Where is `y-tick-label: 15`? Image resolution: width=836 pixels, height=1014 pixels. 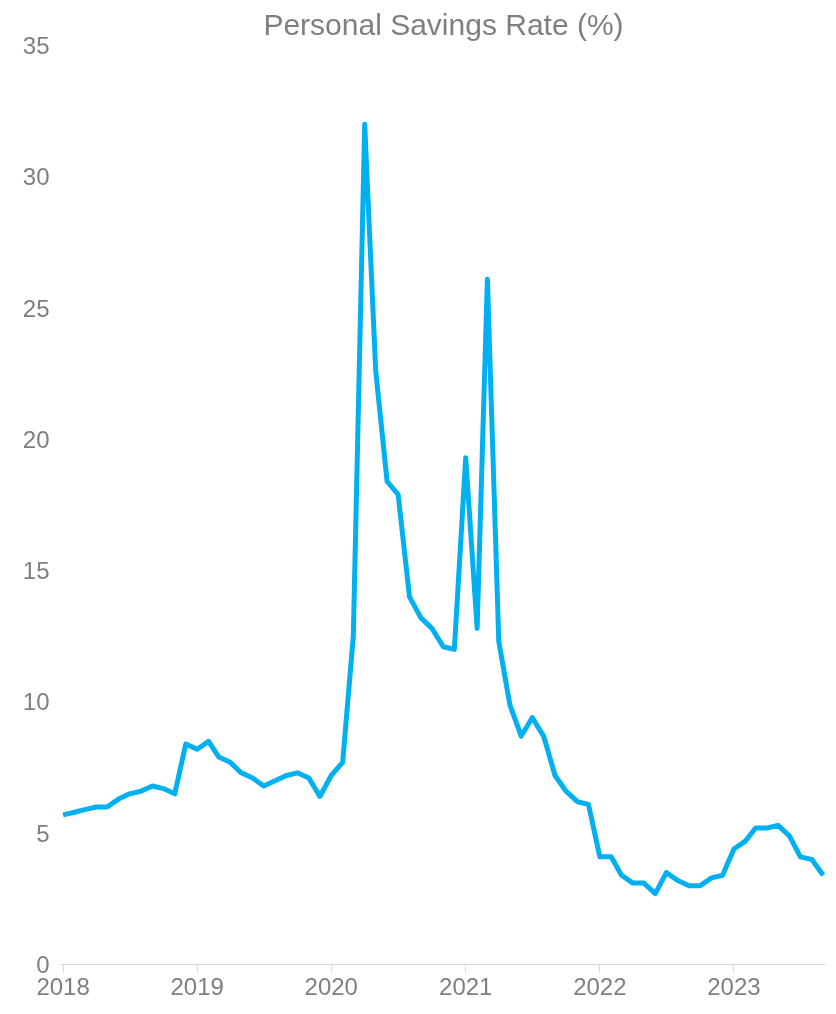
y-tick-label: 15 is located at coordinates (36, 571).